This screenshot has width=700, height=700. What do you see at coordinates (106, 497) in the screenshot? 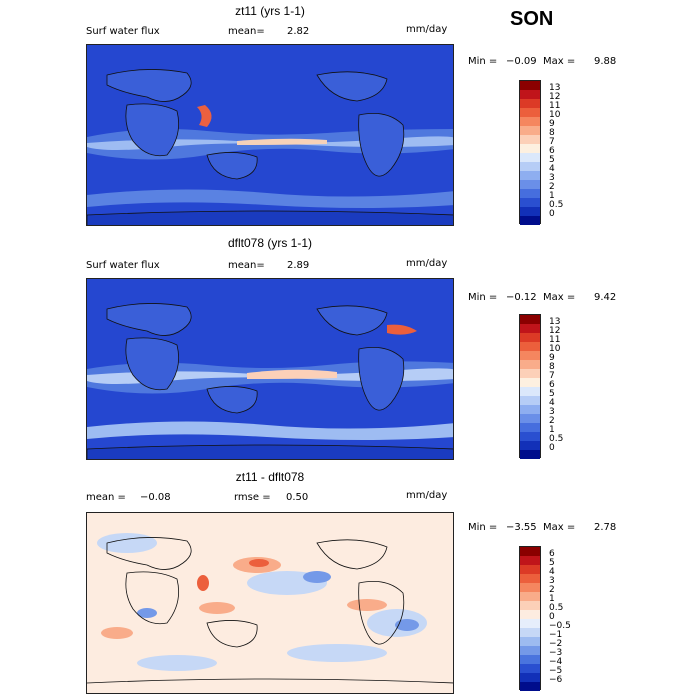
I see `panel-3-mean-label: mean =` at bounding box center [106, 497].